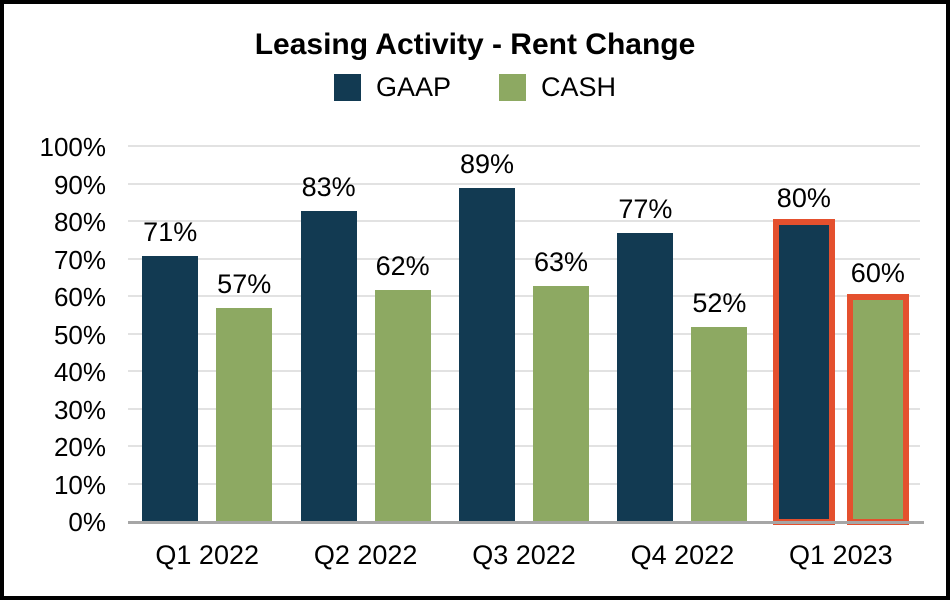  What do you see at coordinates (79, 409) in the screenshot?
I see `y-tick-label: 30%` at bounding box center [79, 409].